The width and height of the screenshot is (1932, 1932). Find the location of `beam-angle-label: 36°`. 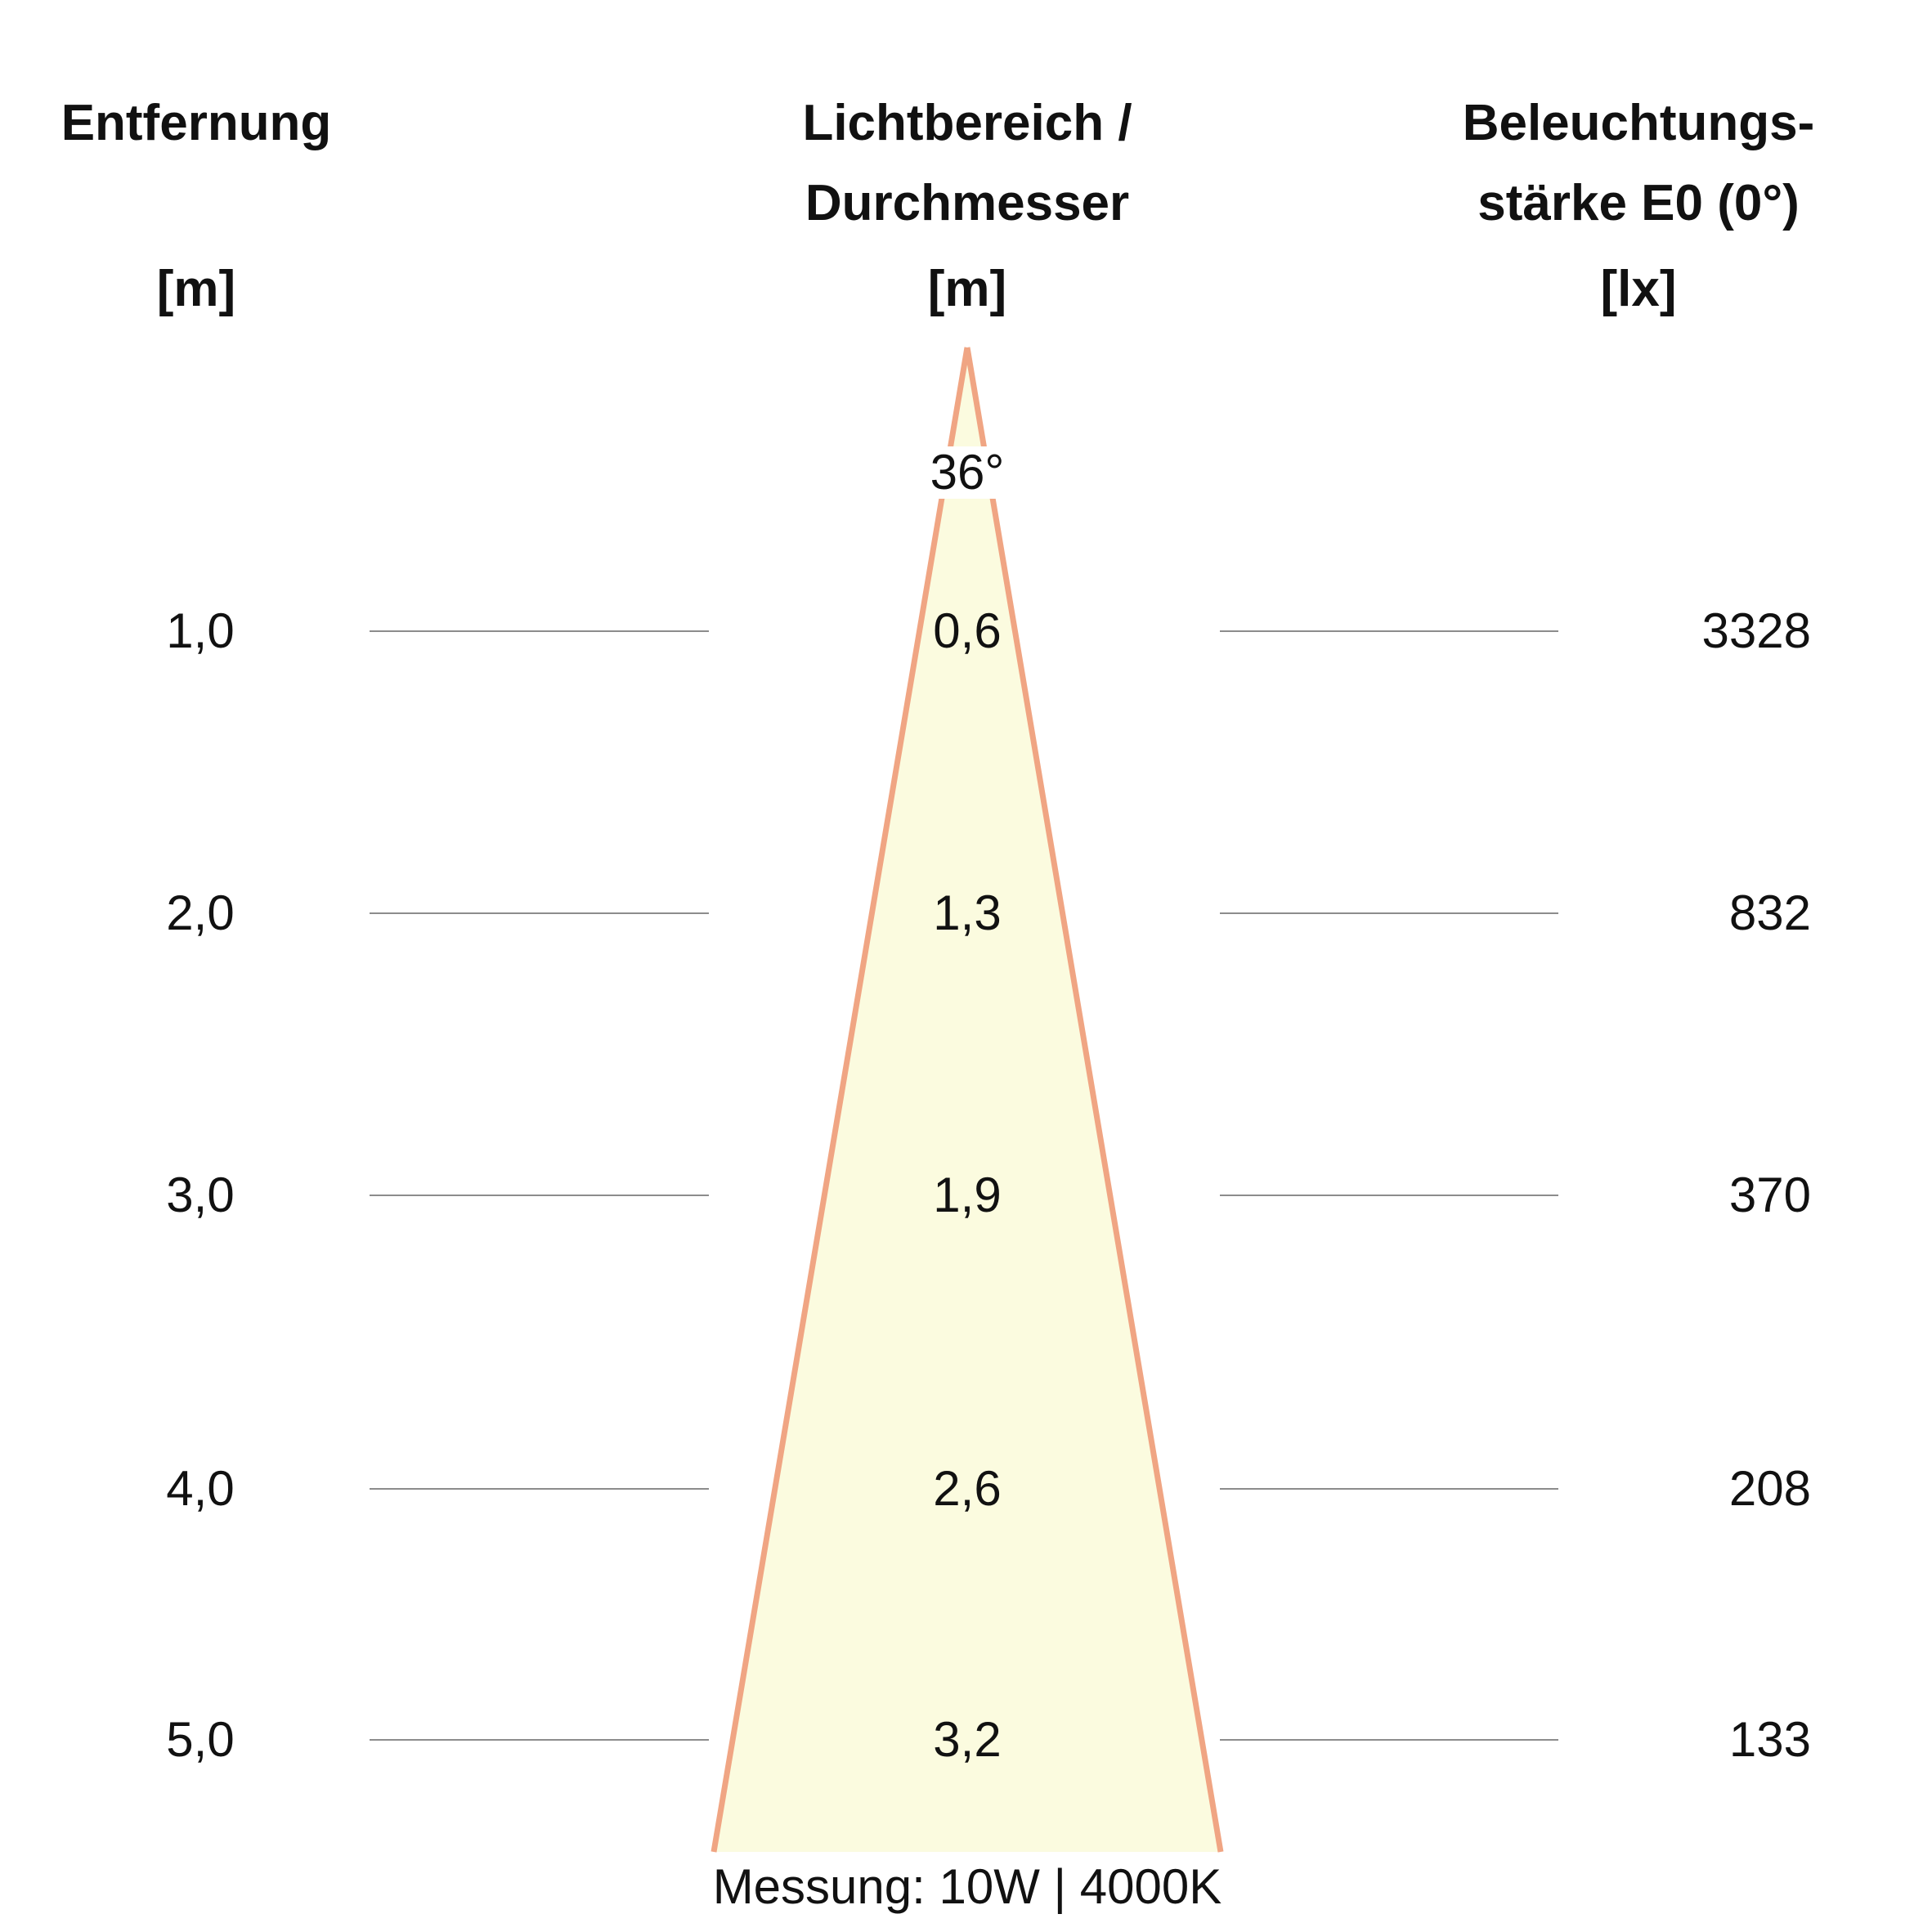

beam-angle-label: 36° is located at coordinates (967, 472).